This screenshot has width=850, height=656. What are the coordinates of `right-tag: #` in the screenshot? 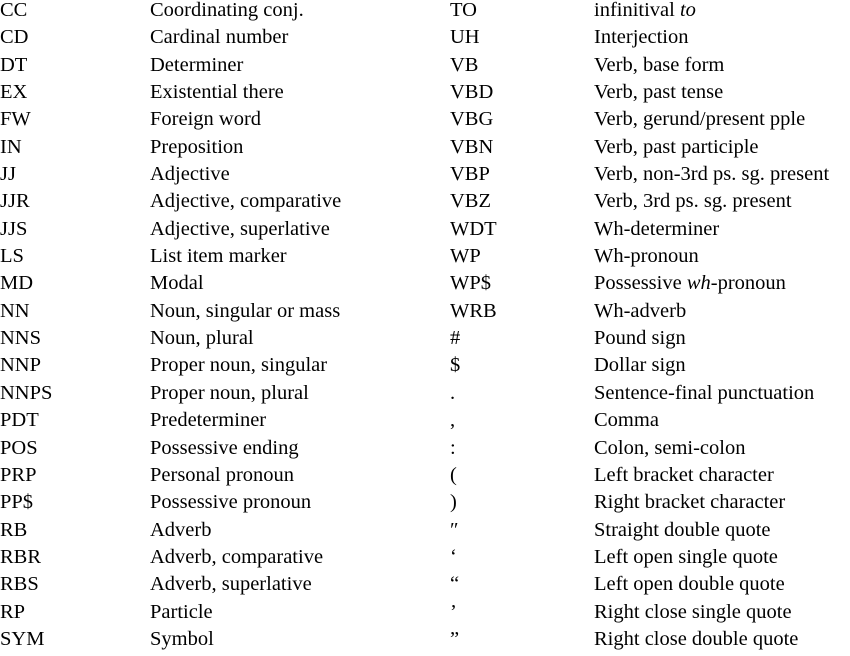 It's located at (455, 338).